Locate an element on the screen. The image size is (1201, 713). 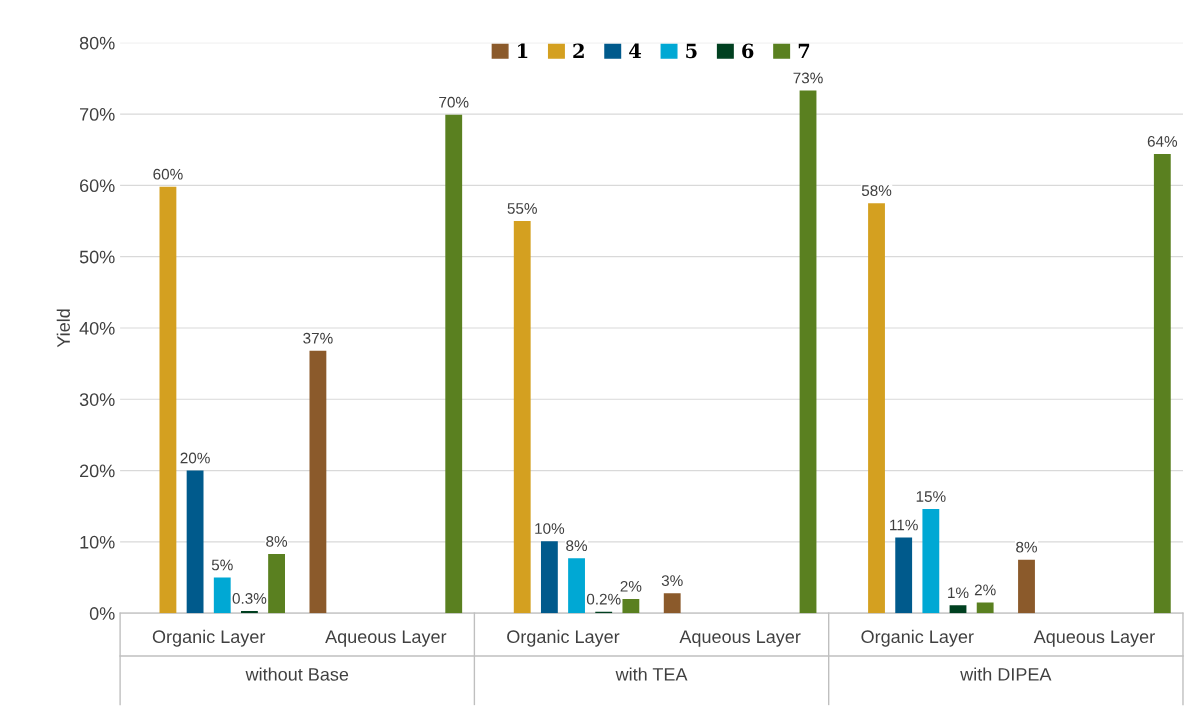
y-axis-title: Yield is located at coordinates (63, 328).